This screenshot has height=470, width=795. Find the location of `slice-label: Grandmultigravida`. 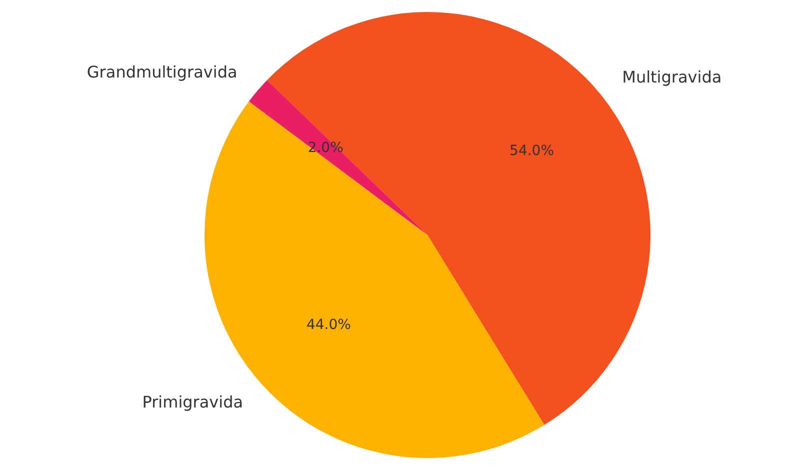

slice-label: Grandmultigravida is located at coordinates (162, 72).